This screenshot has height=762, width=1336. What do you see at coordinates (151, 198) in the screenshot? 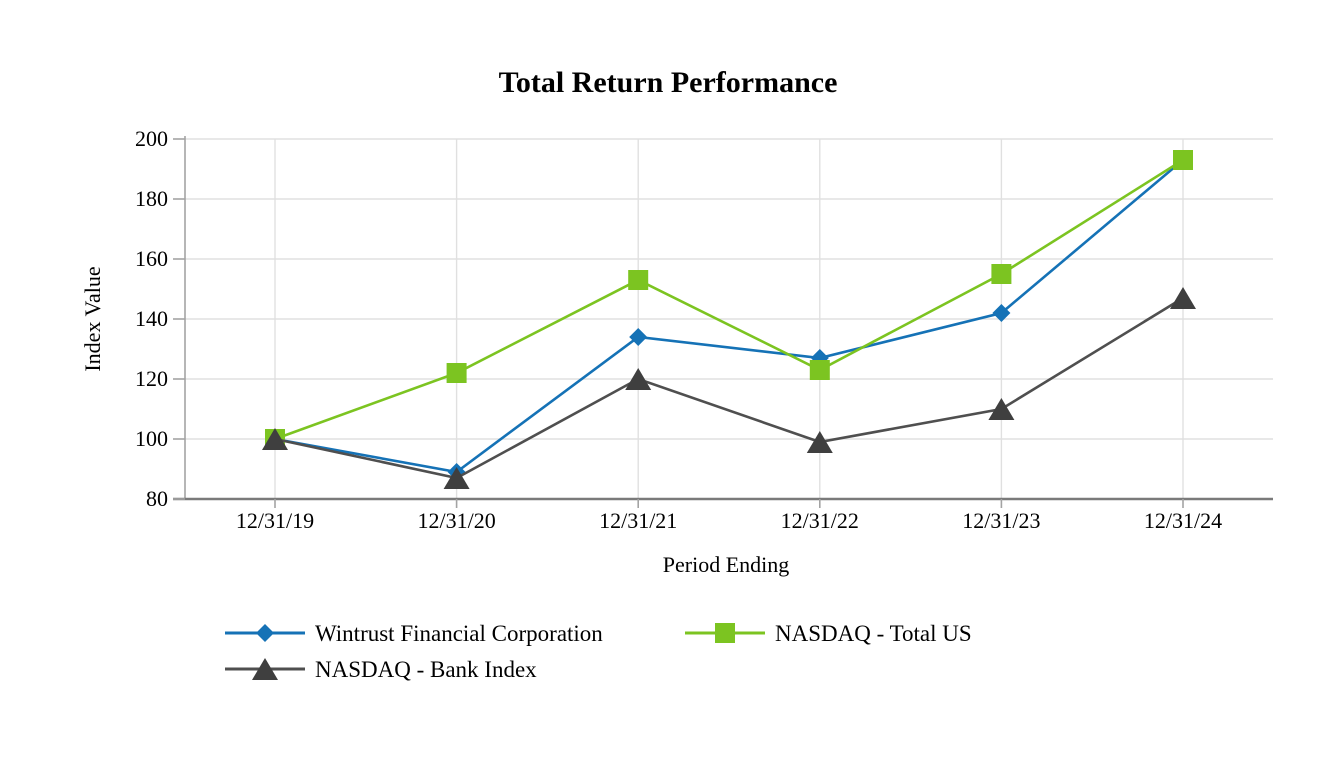
I see `y-tick-label: 180` at bounding box center [151, 198].